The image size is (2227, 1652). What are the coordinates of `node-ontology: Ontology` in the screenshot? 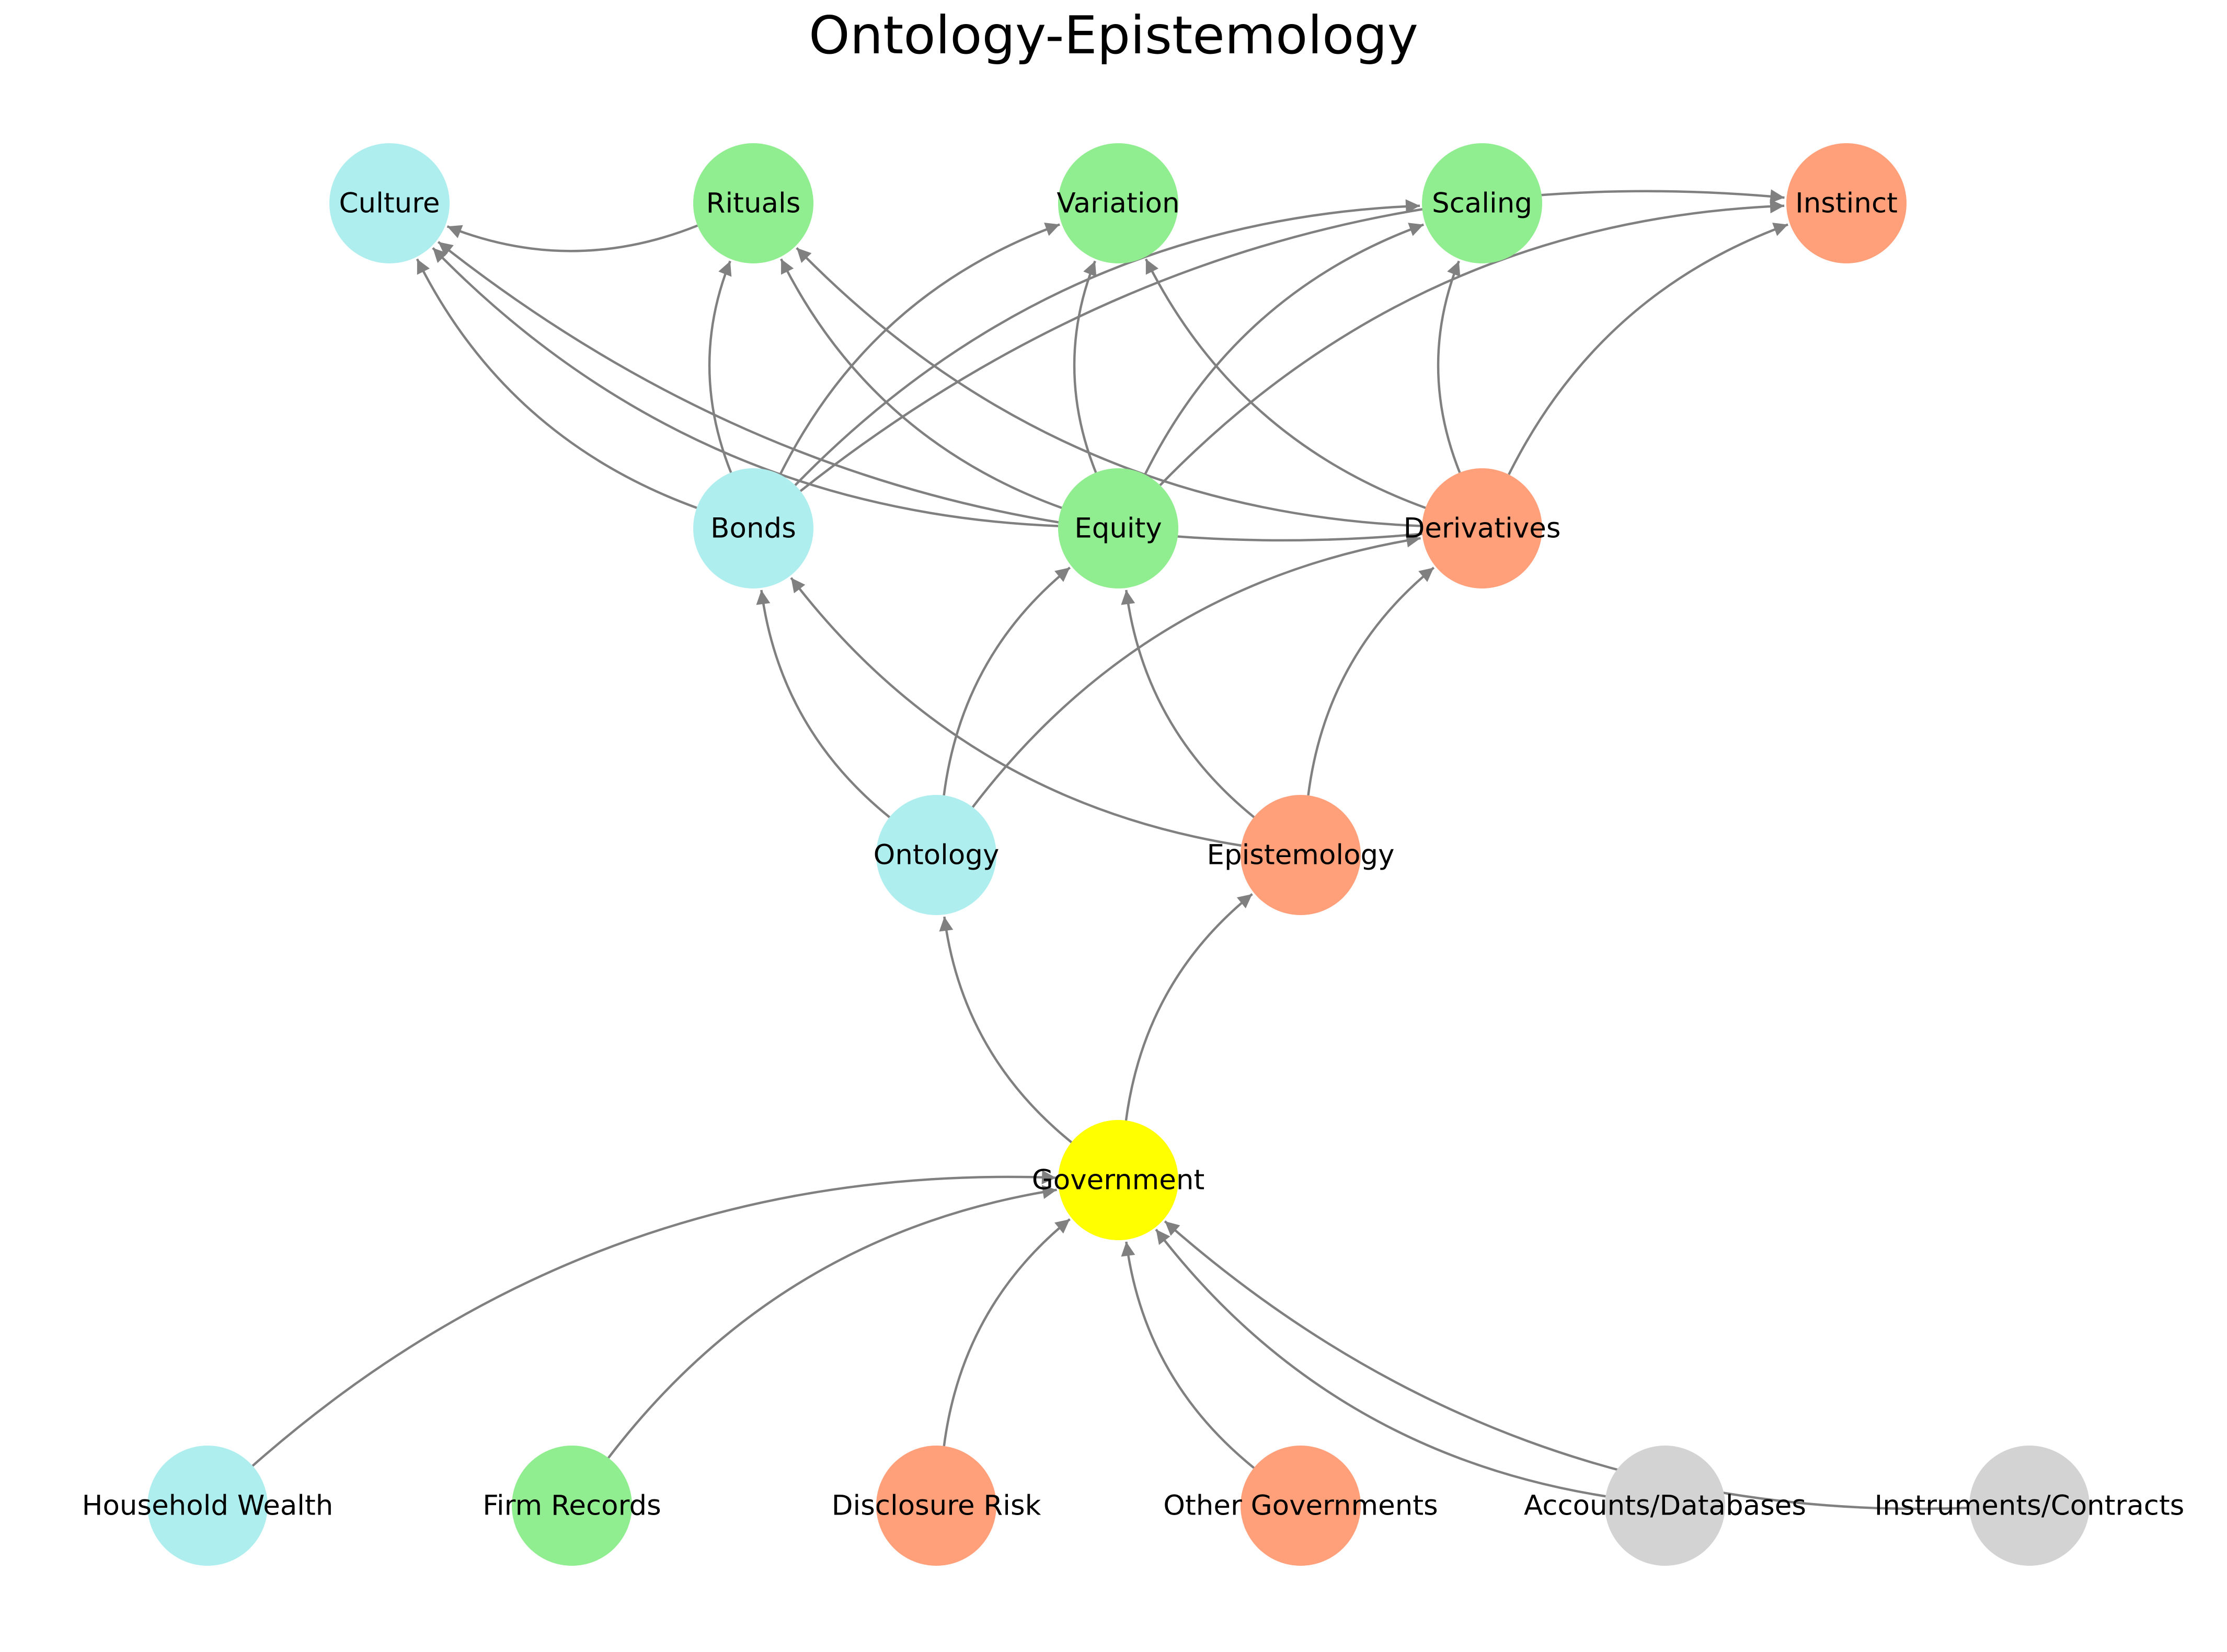 It's located at (937, 855).